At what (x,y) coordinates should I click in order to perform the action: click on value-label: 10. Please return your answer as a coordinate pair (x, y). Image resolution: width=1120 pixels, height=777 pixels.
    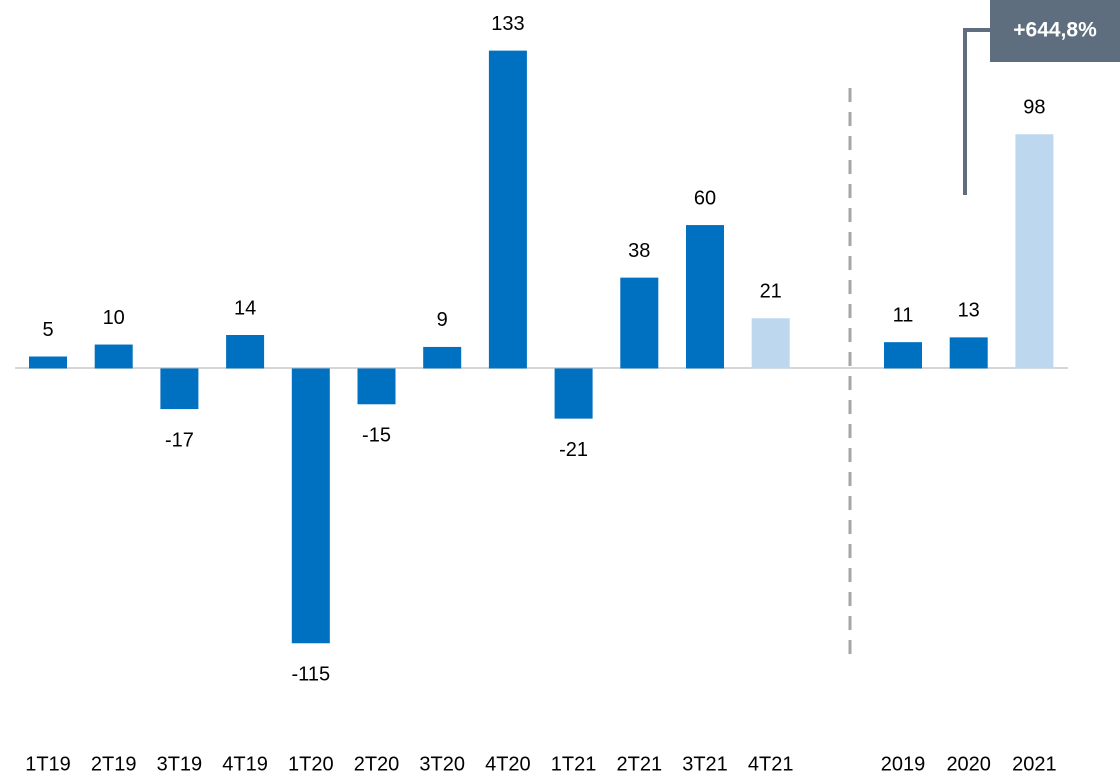
    Looking at the image, I should click on (114, 318).